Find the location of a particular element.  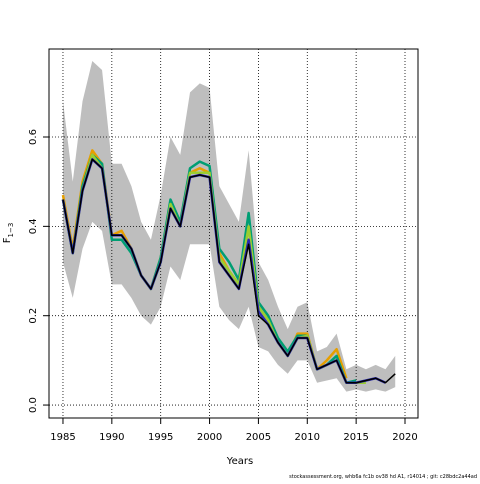

x-tick-label: 2020 is located at coordinates (404, 437).